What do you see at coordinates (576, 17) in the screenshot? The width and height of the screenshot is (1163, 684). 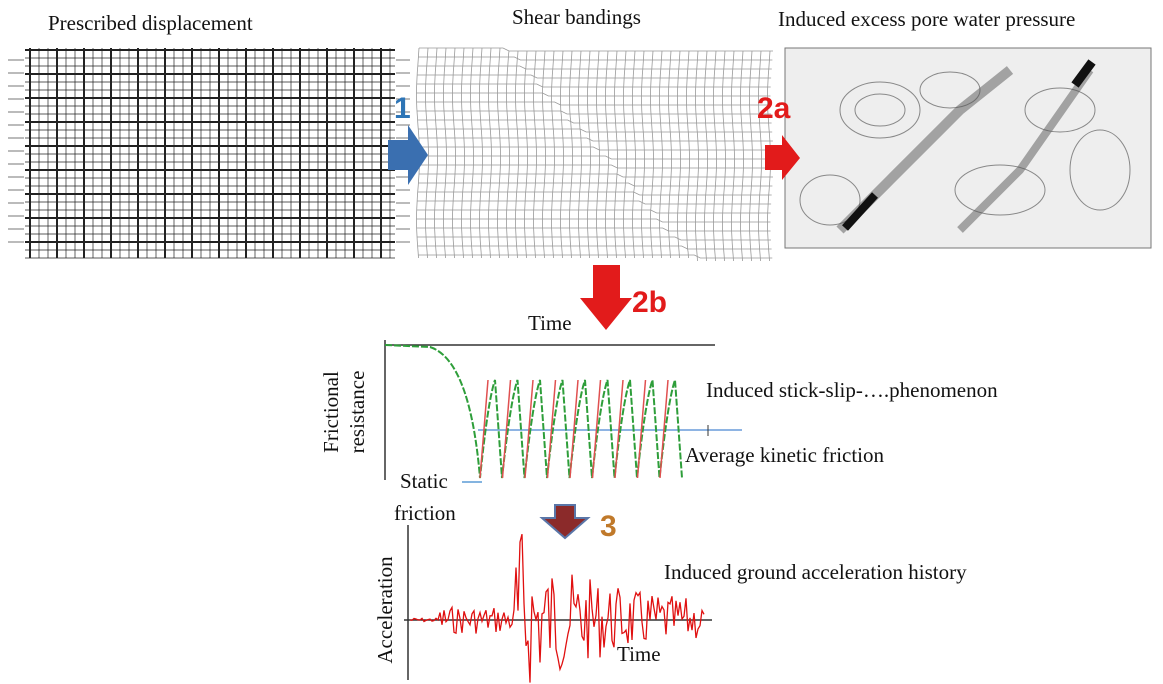 I see `panel-title: Shear bandings` at bounding box center [576, 17].